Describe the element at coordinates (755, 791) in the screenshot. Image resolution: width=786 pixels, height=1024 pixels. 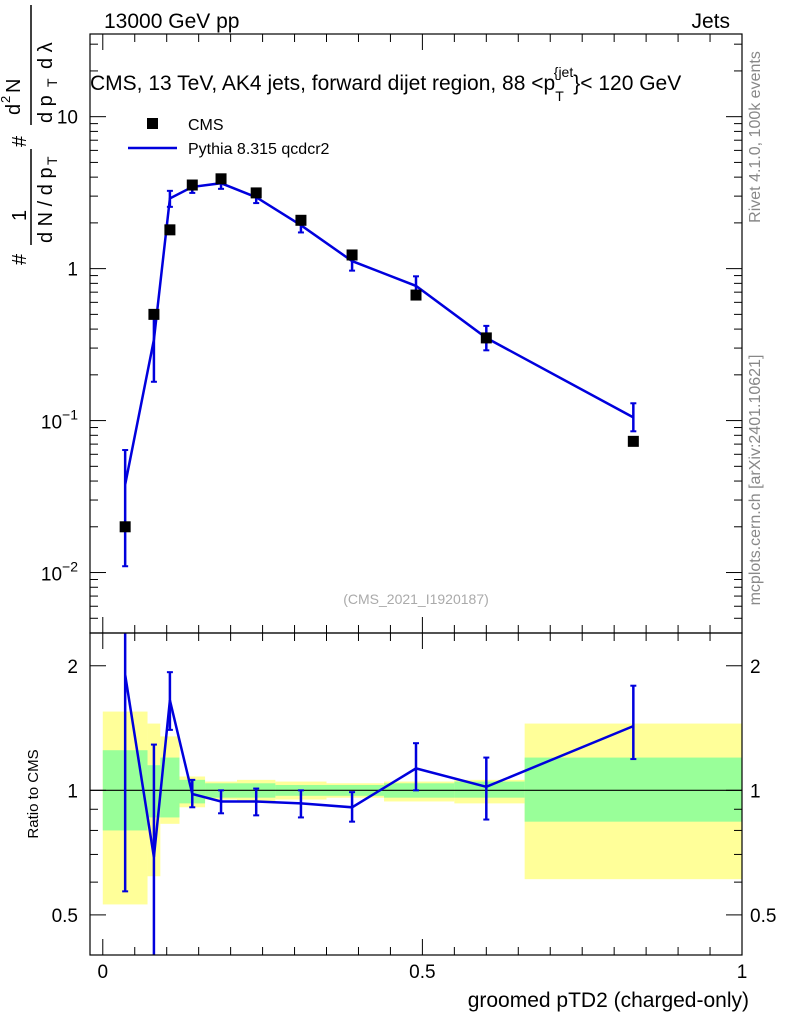
I see `ratio-y-tick-label-right: 1` at that location.